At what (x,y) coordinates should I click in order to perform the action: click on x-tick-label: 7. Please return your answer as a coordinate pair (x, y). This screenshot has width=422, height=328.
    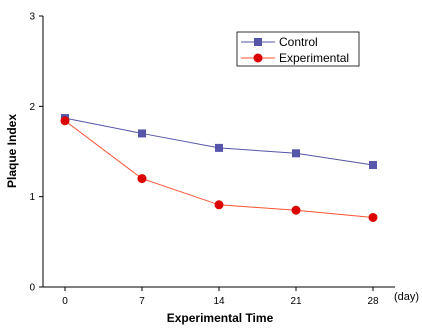
    Looking at the image, I should click on (142, 301).